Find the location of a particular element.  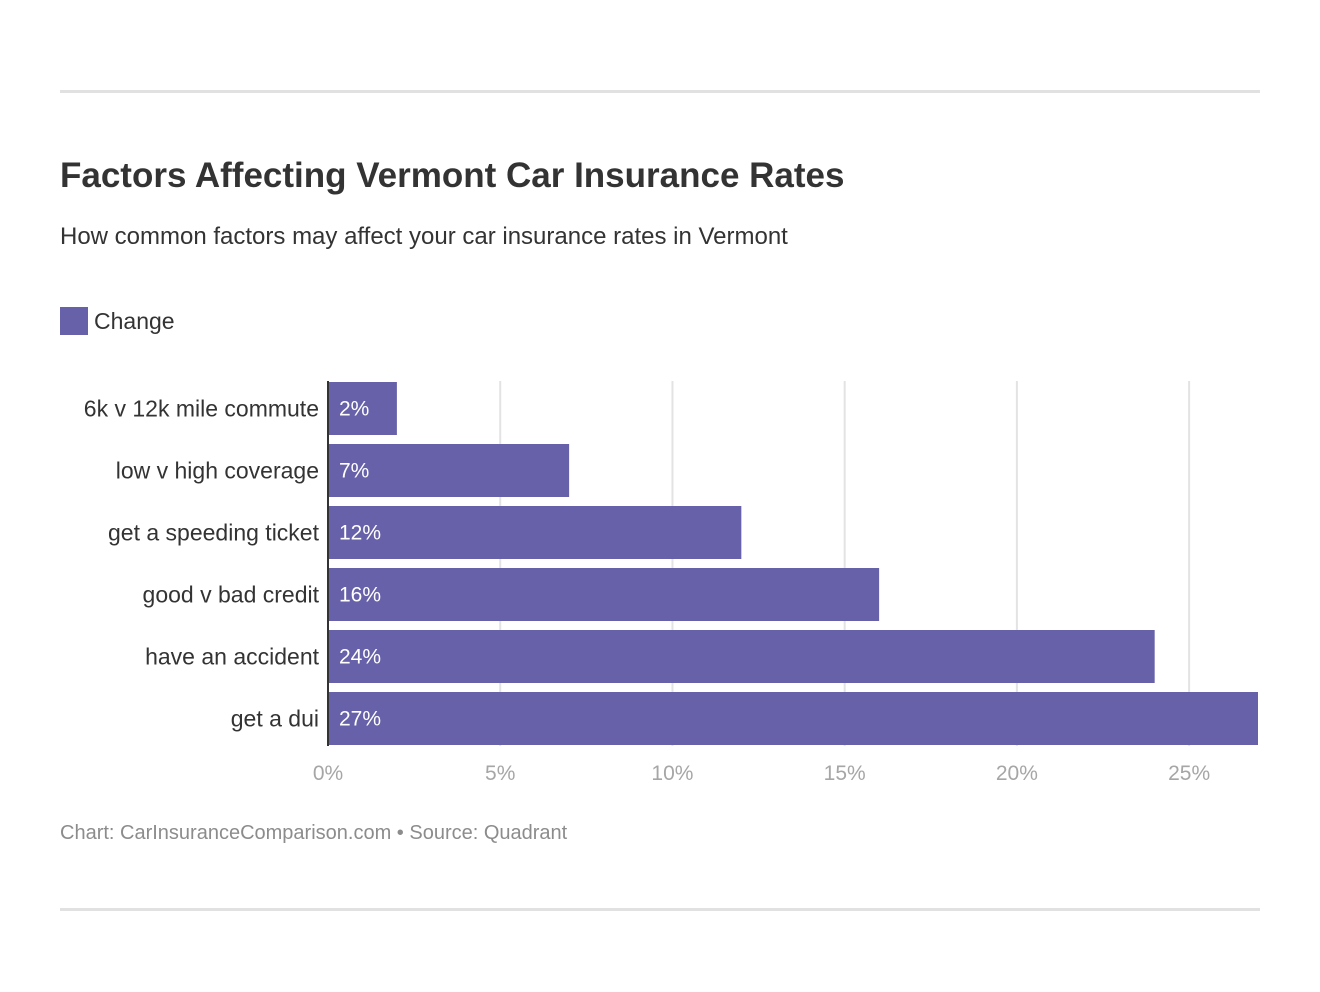

category-label: have an accident is located at coordinates (232, 657).